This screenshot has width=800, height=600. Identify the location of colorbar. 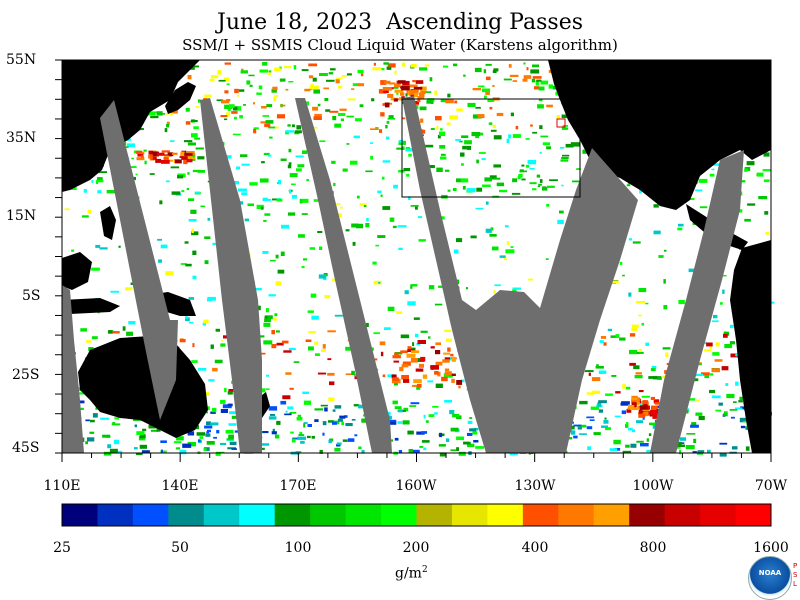
(417, 515).